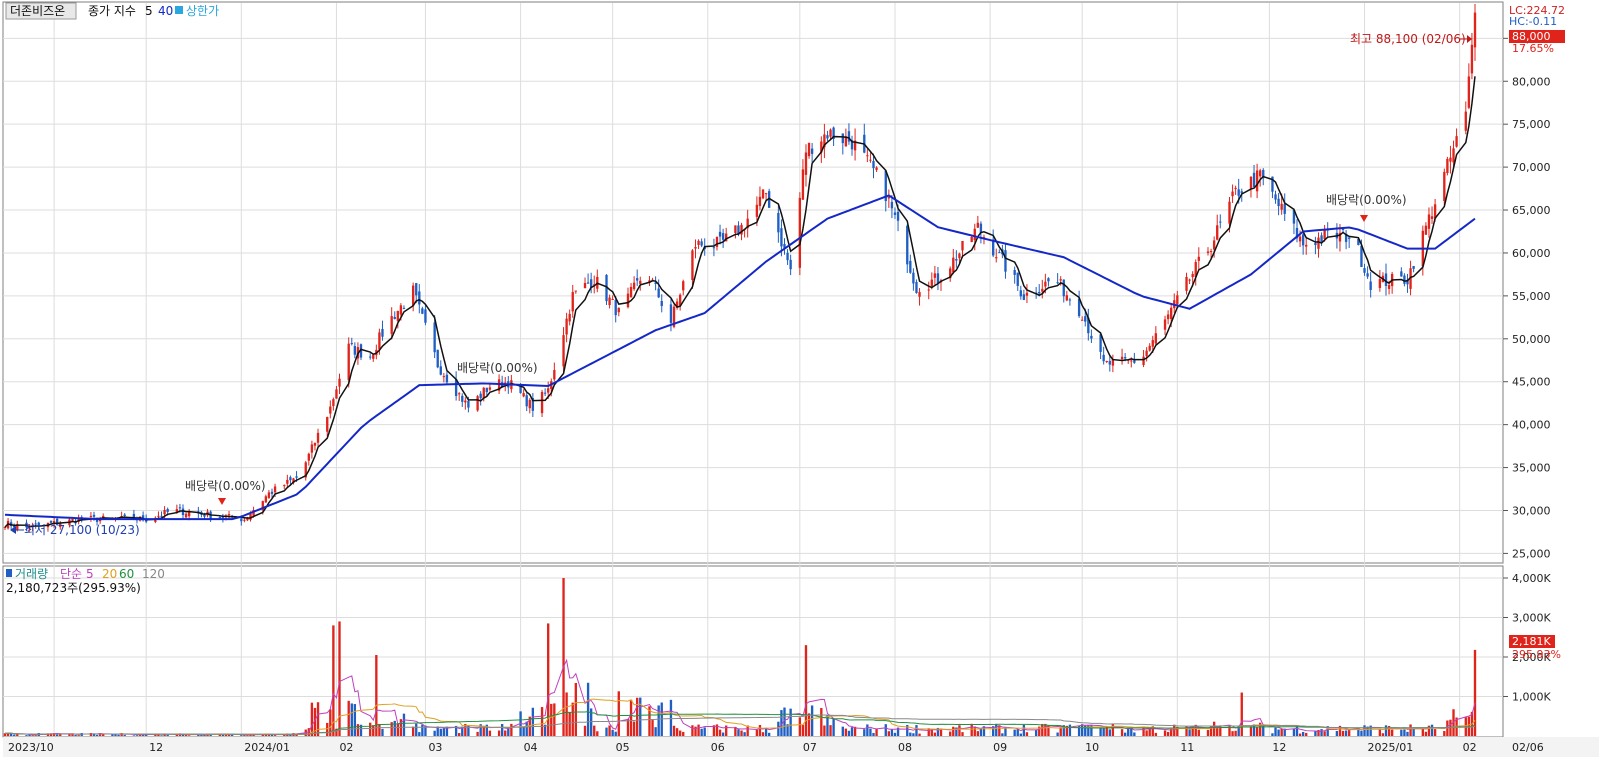  I want to click on price-tick-label: 30,000, so click(1531, 510).